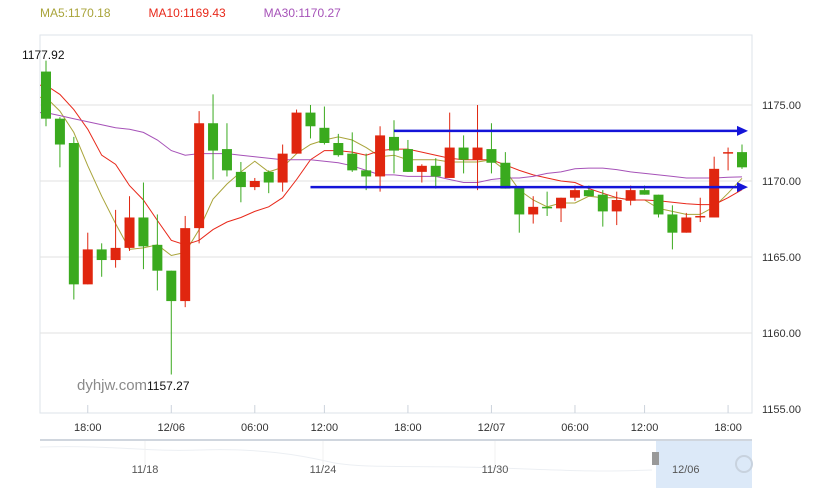  I want to click on navigator-date-label: 11/24, so click(323, 470).